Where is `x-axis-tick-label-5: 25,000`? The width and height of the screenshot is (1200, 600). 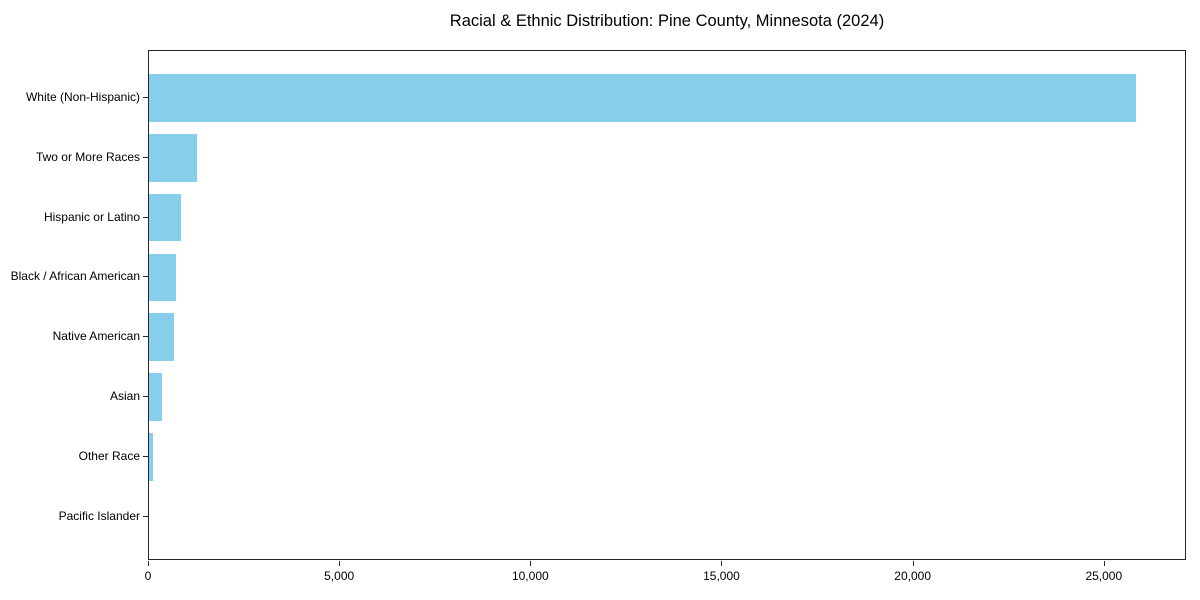 x-axis-tick-label-5: 25,000 is located at coordinates (1104, 576).